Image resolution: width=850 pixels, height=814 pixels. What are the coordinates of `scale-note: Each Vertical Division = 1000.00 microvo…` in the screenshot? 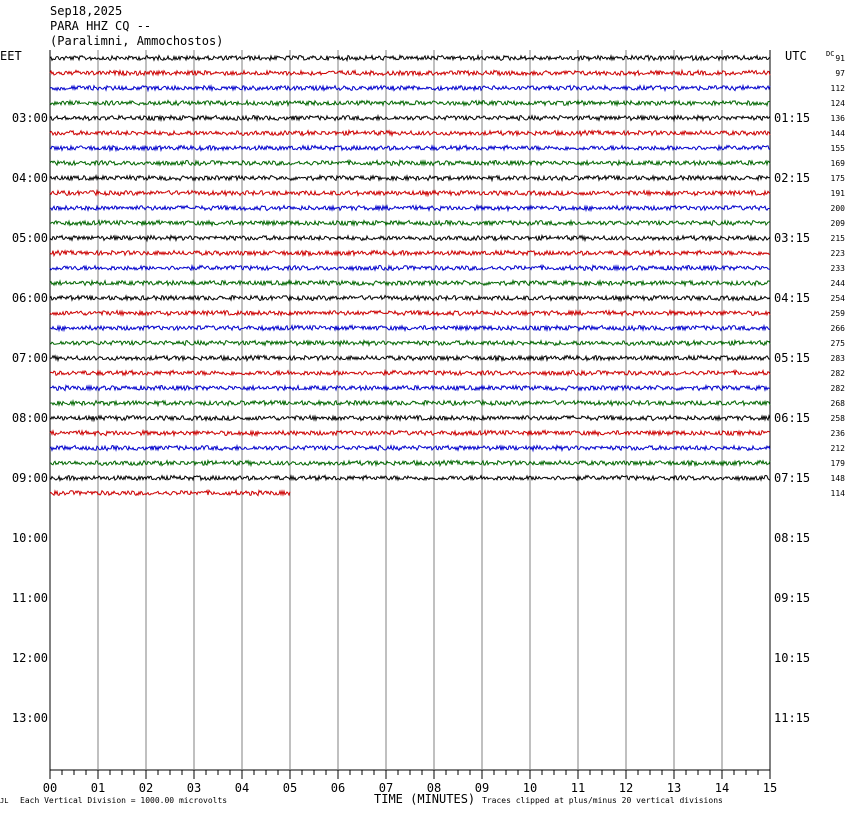 It's located at (124, 800).